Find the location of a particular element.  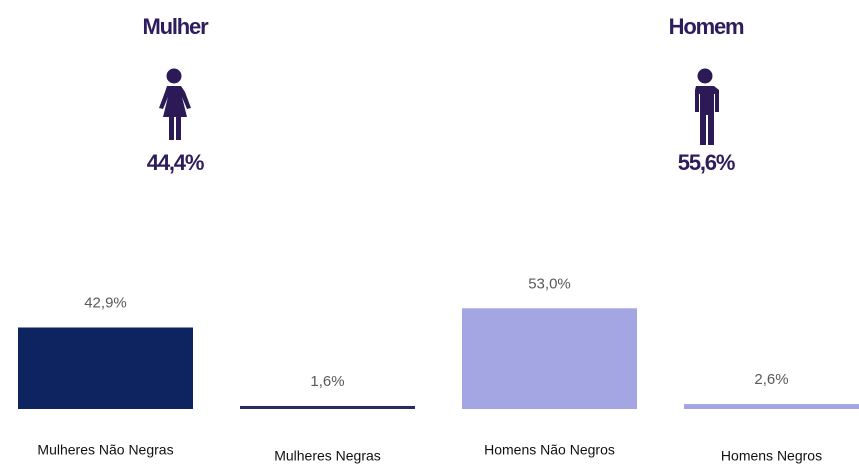

group-share: 44,4% is located at coordinates (175, 162).